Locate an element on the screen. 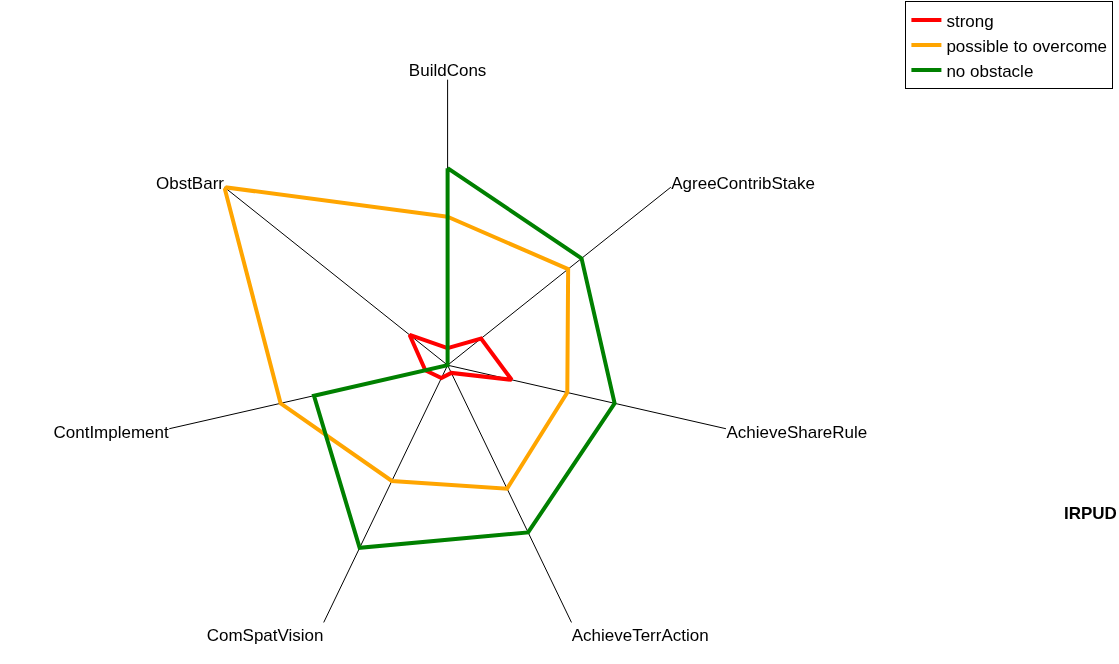  spoke-label: ContImplement is located at coordinates (111, 433).